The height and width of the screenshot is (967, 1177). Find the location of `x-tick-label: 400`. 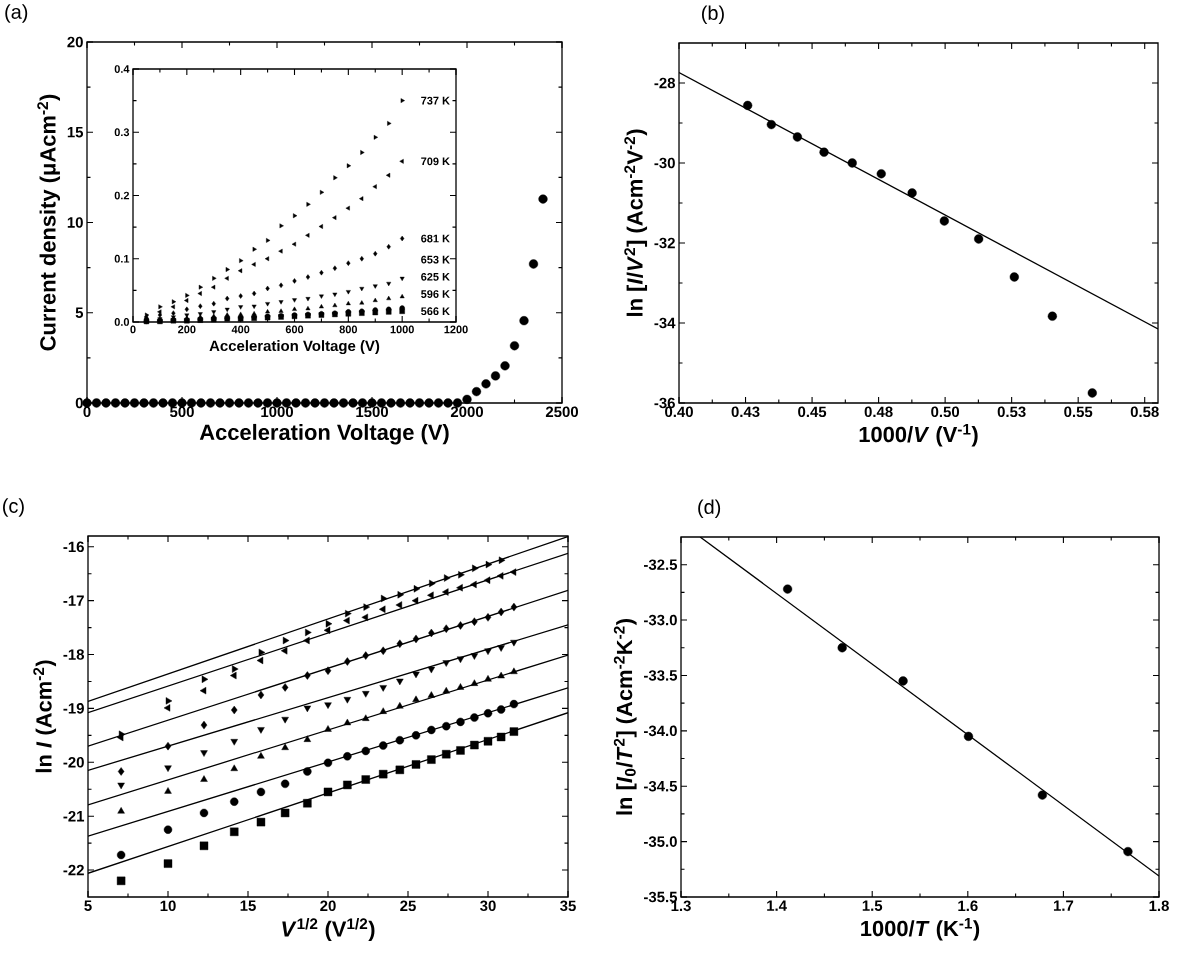

x-tick-label: 400 is located at coordinates (240, 329).